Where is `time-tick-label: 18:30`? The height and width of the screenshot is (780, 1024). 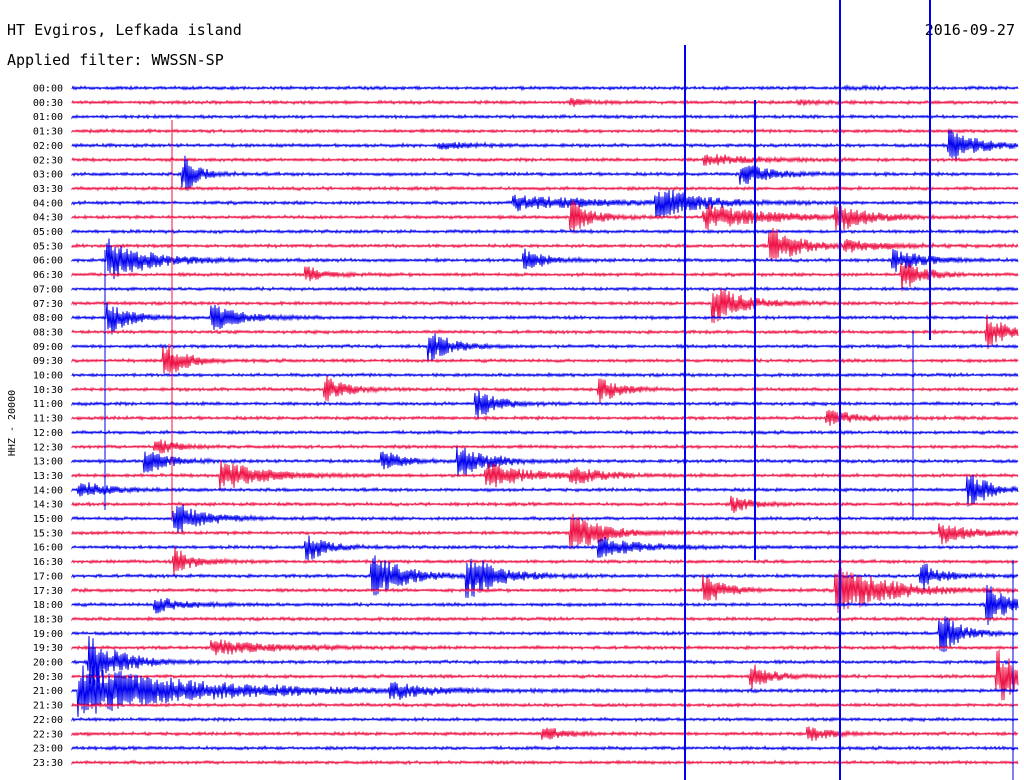
time-tick-label: 18:30 is located at coordinates (48, 619).